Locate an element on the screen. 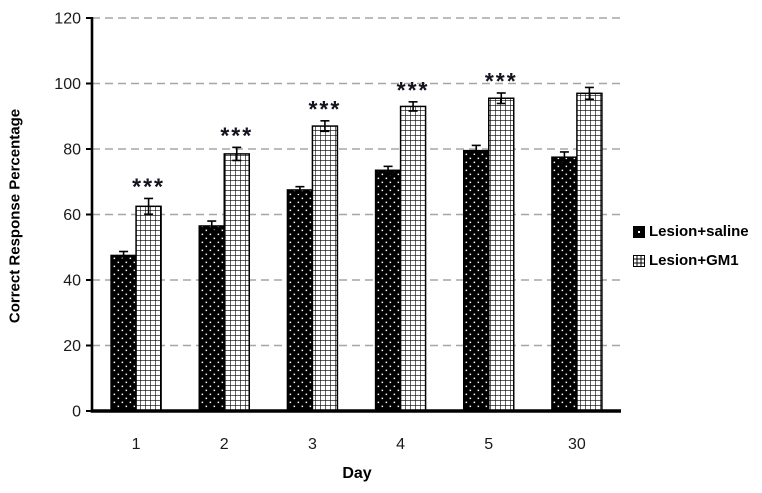 Image resolution: width=762 pixels, height=493 pixels. legend-item-lesion-gm1: Lesion+GM1 is located at coordinates (691, 260).